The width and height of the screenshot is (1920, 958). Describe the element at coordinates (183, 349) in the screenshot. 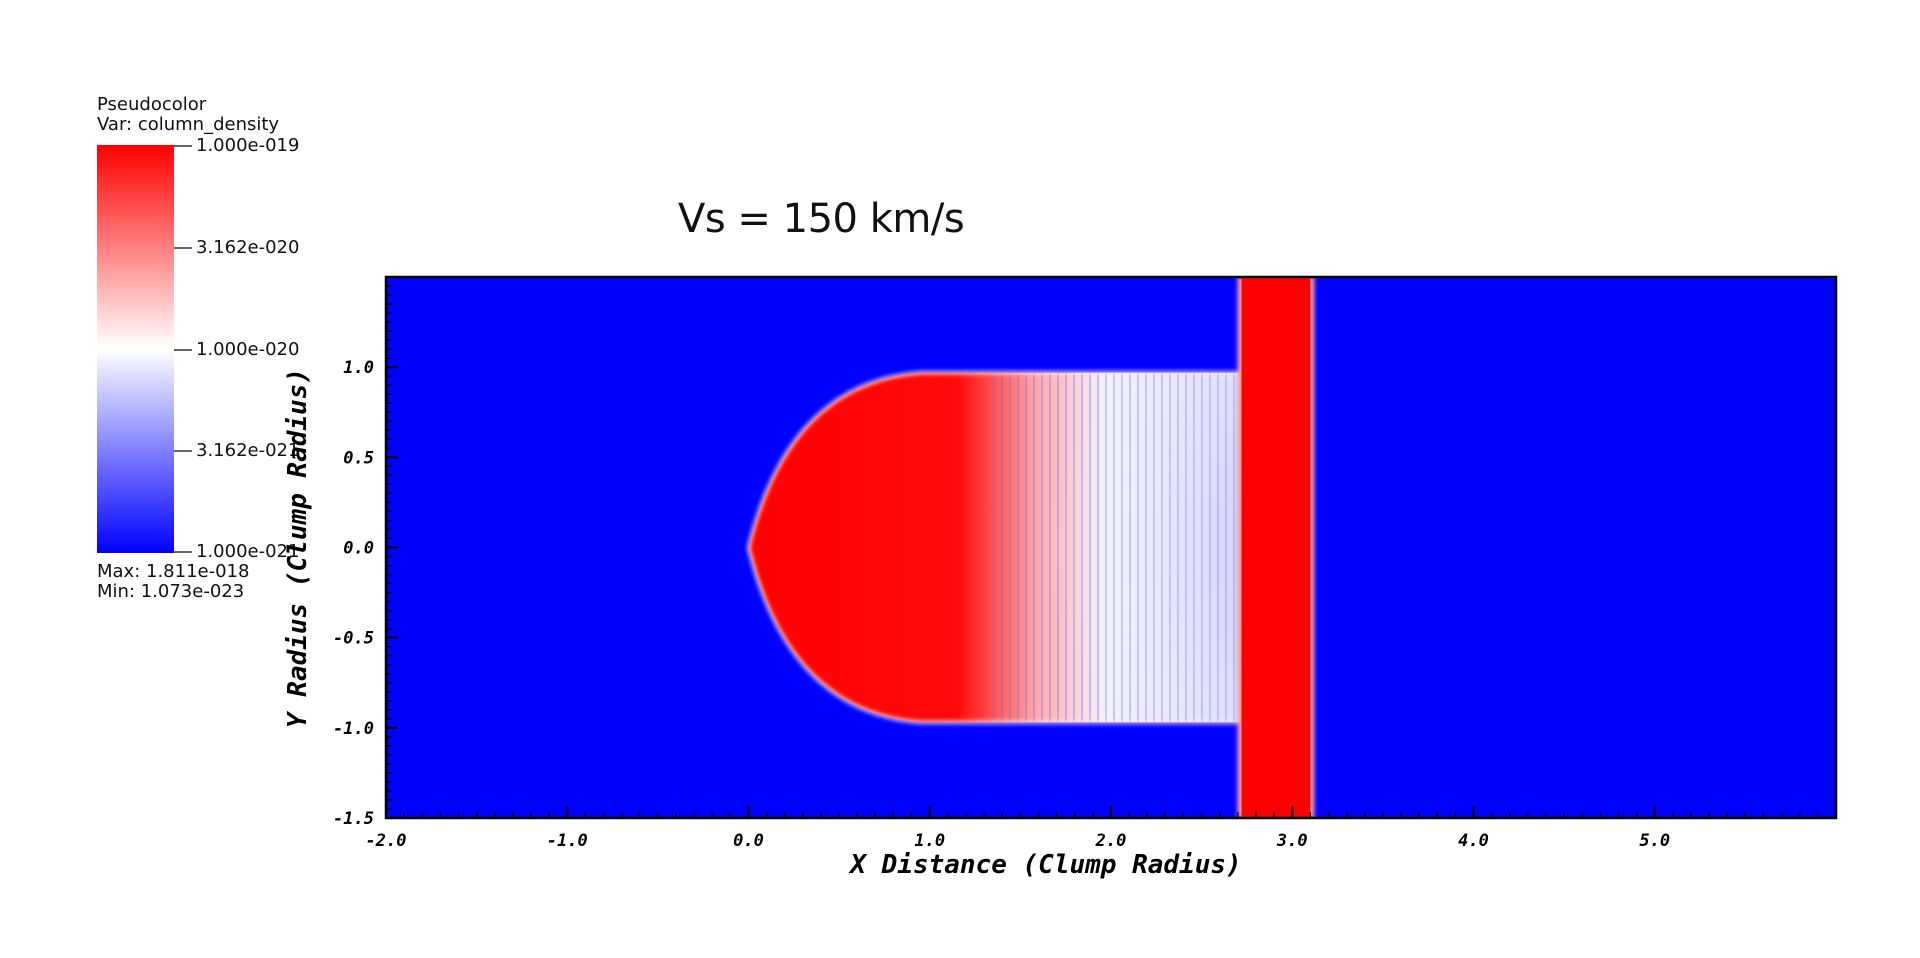

I see `colorbar-tick-marks` at that location.